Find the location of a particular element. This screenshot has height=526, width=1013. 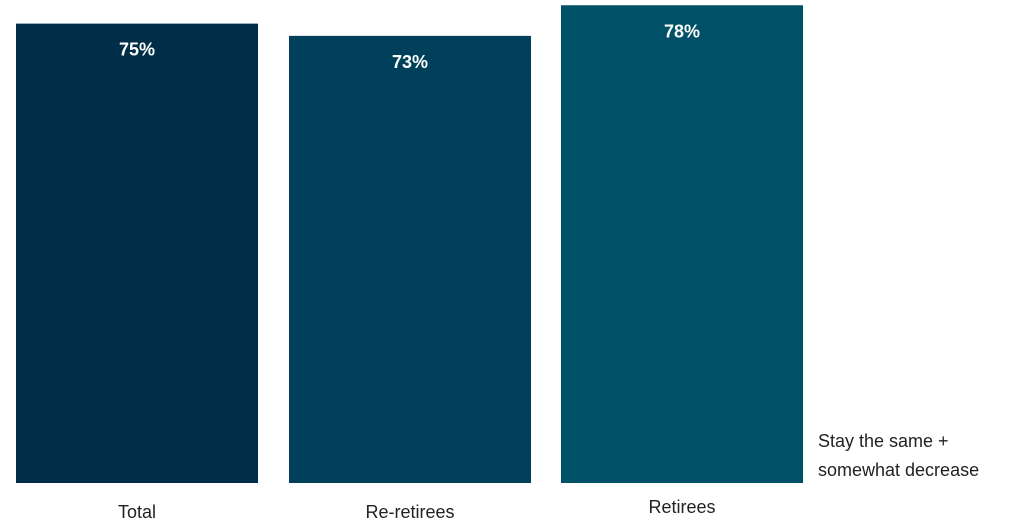

value-labels-group: 75% 73% 78% is located at coordinates (409, 46).